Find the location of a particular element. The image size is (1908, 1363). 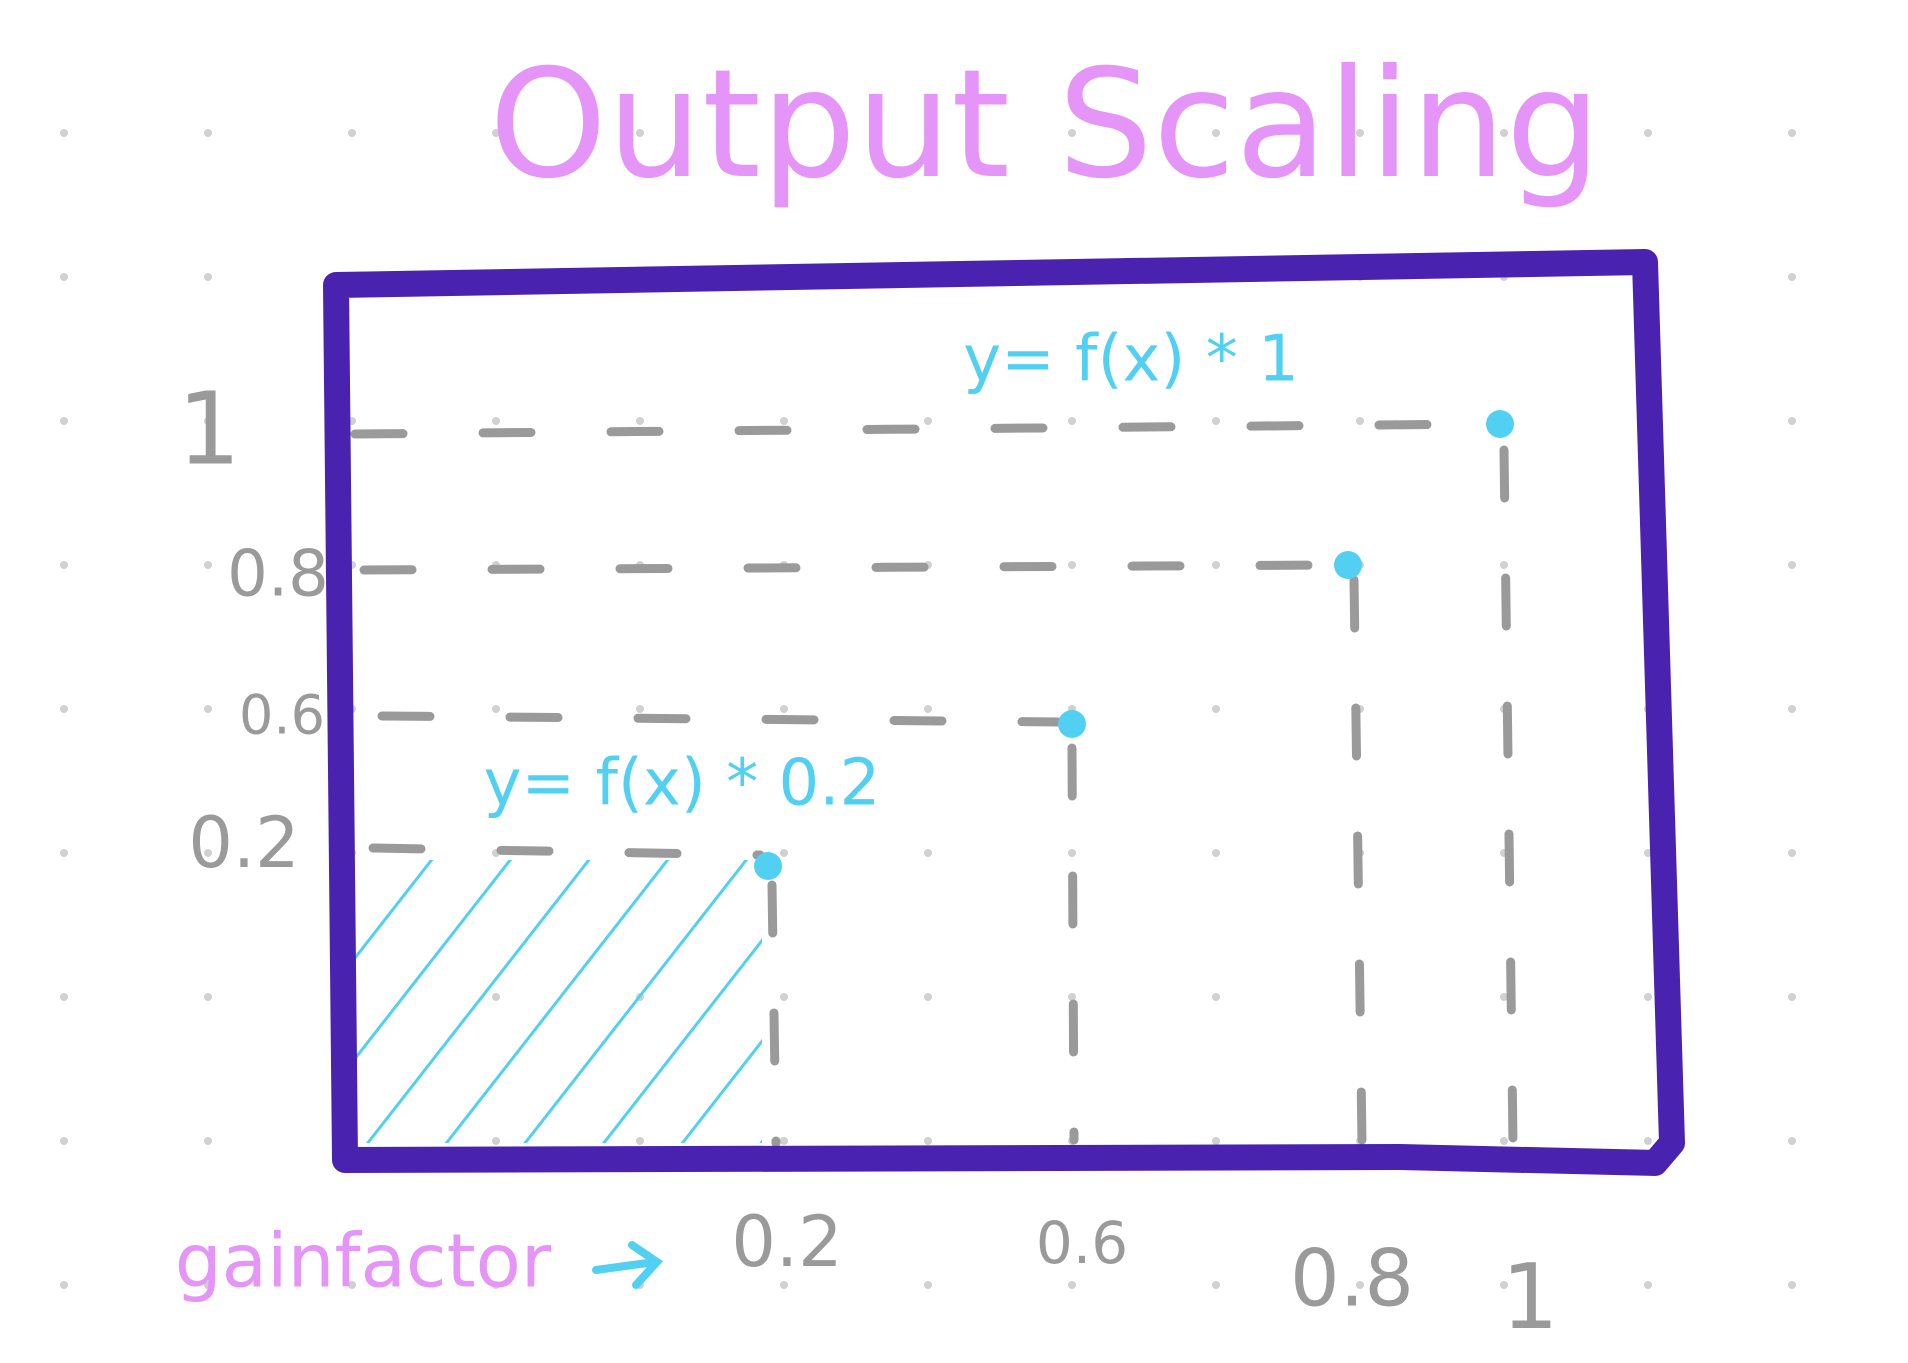

hatched-area is located at coordinates (559, 1001).